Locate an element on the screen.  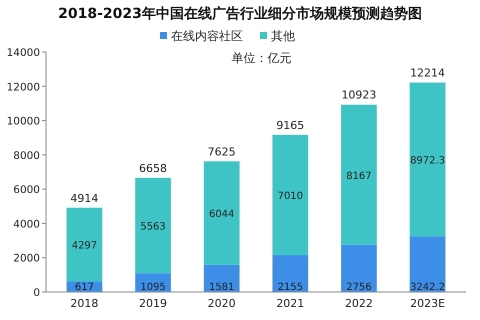
y-tick-label: 4000 is located at coordinates (26, 224).